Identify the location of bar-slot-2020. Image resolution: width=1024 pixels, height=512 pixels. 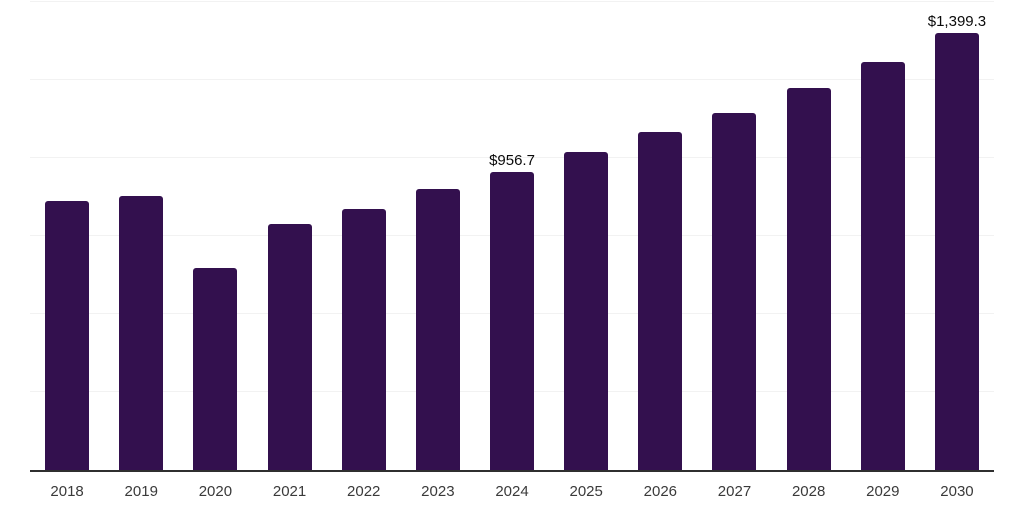
(215, 236).